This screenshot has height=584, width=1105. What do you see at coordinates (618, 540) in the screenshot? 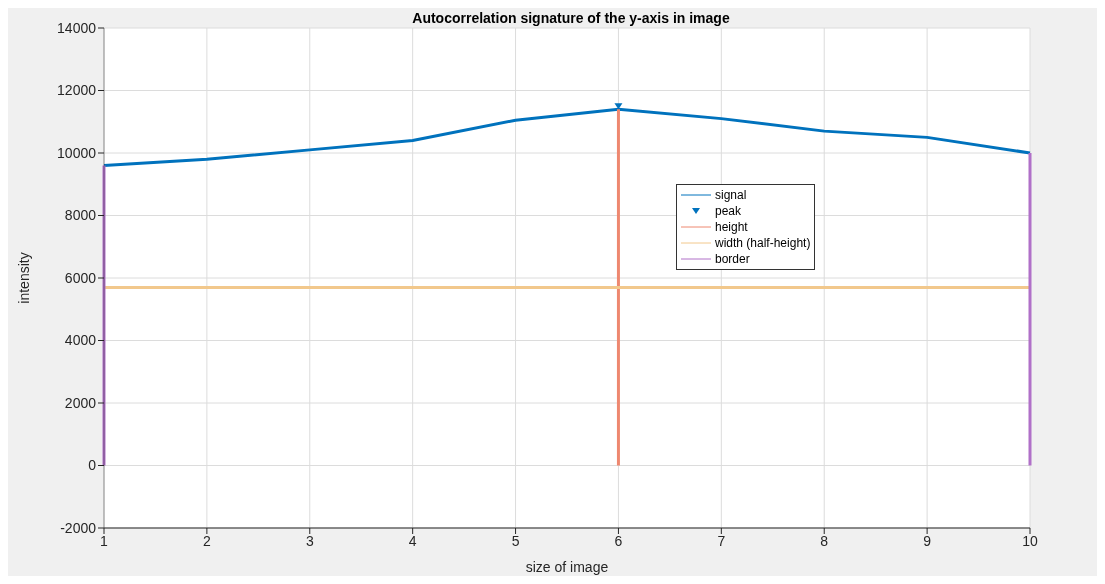
I see `x-tick-label: 6` at bounding box center [618, 540].